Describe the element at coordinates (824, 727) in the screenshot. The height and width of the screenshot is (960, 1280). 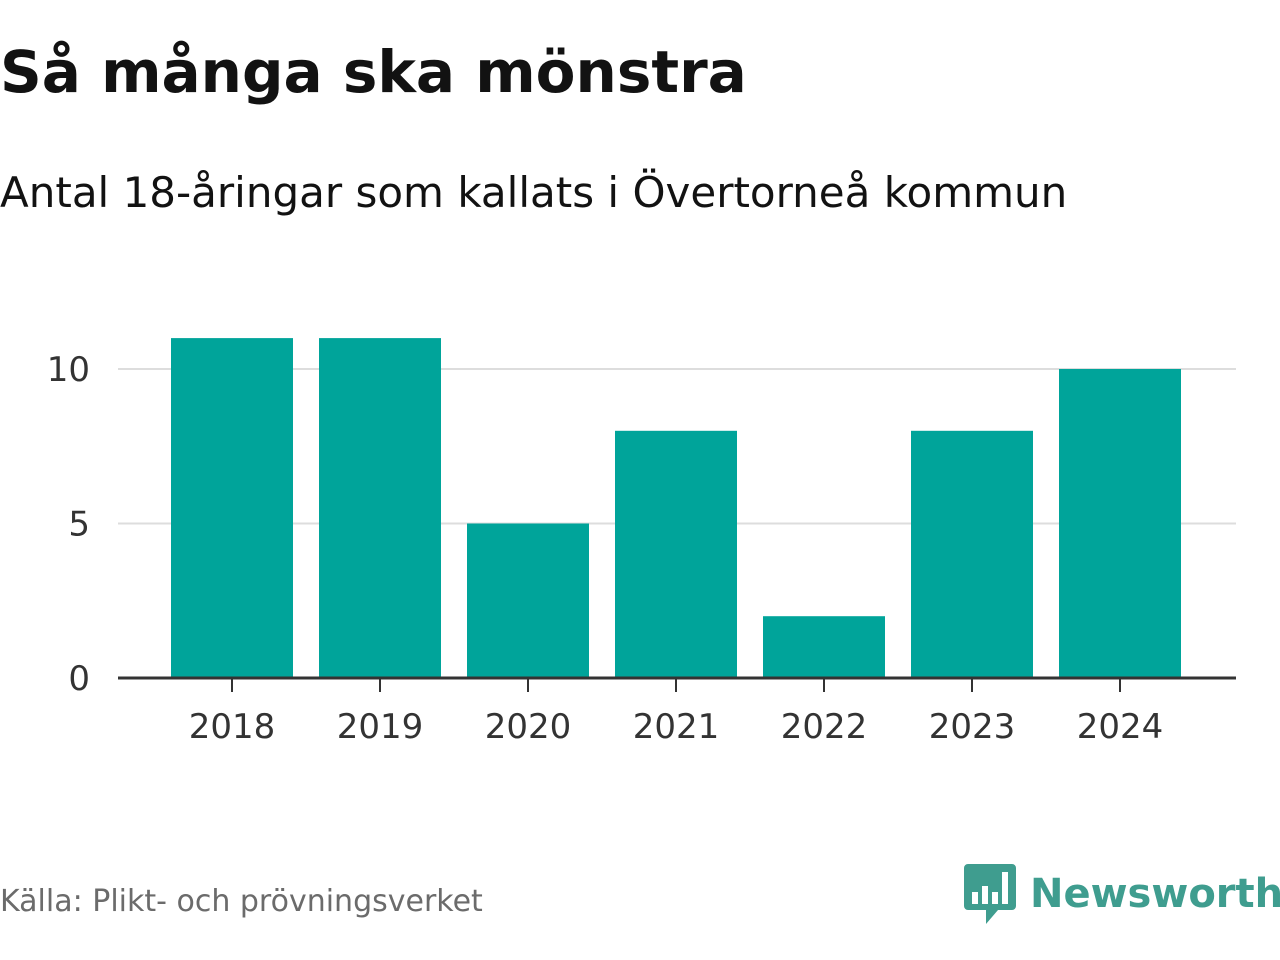
I see `x-tick-label-2022: 2022` at that location.